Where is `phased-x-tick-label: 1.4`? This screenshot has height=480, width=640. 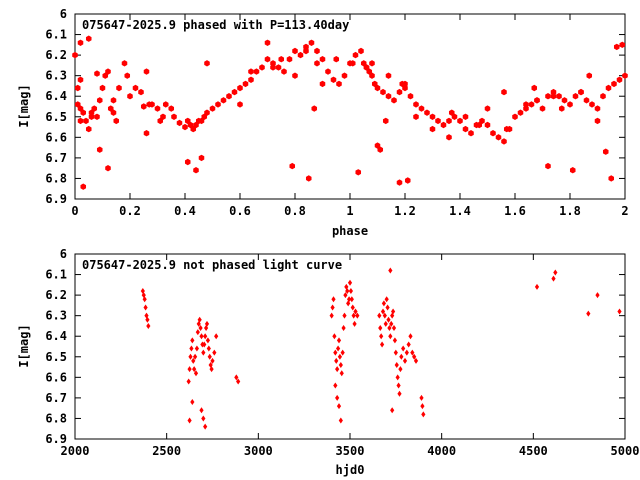 phased-x-tick-label: 1.4 is located at coordinates (460, 211).